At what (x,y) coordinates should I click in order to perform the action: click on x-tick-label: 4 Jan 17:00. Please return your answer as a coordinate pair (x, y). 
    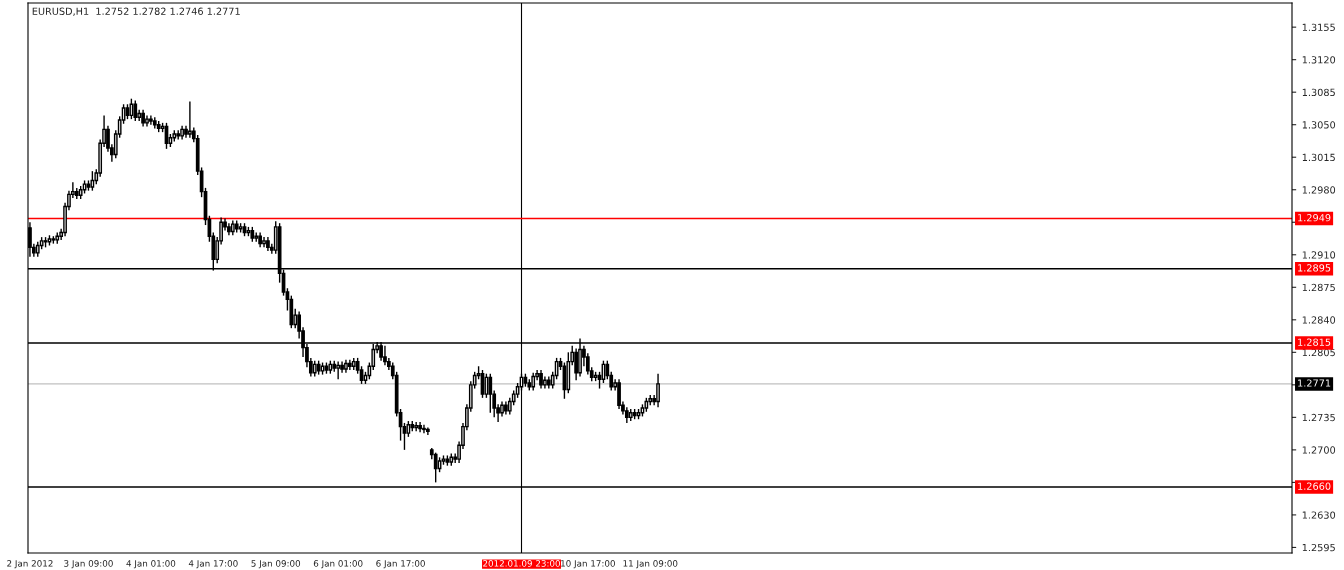
    Looking at the image, I should click on (213, 564).